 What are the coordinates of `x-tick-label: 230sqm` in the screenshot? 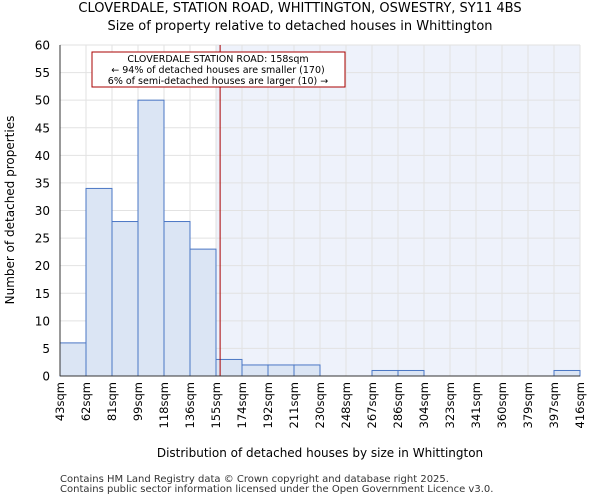 It's located at (320, 405).